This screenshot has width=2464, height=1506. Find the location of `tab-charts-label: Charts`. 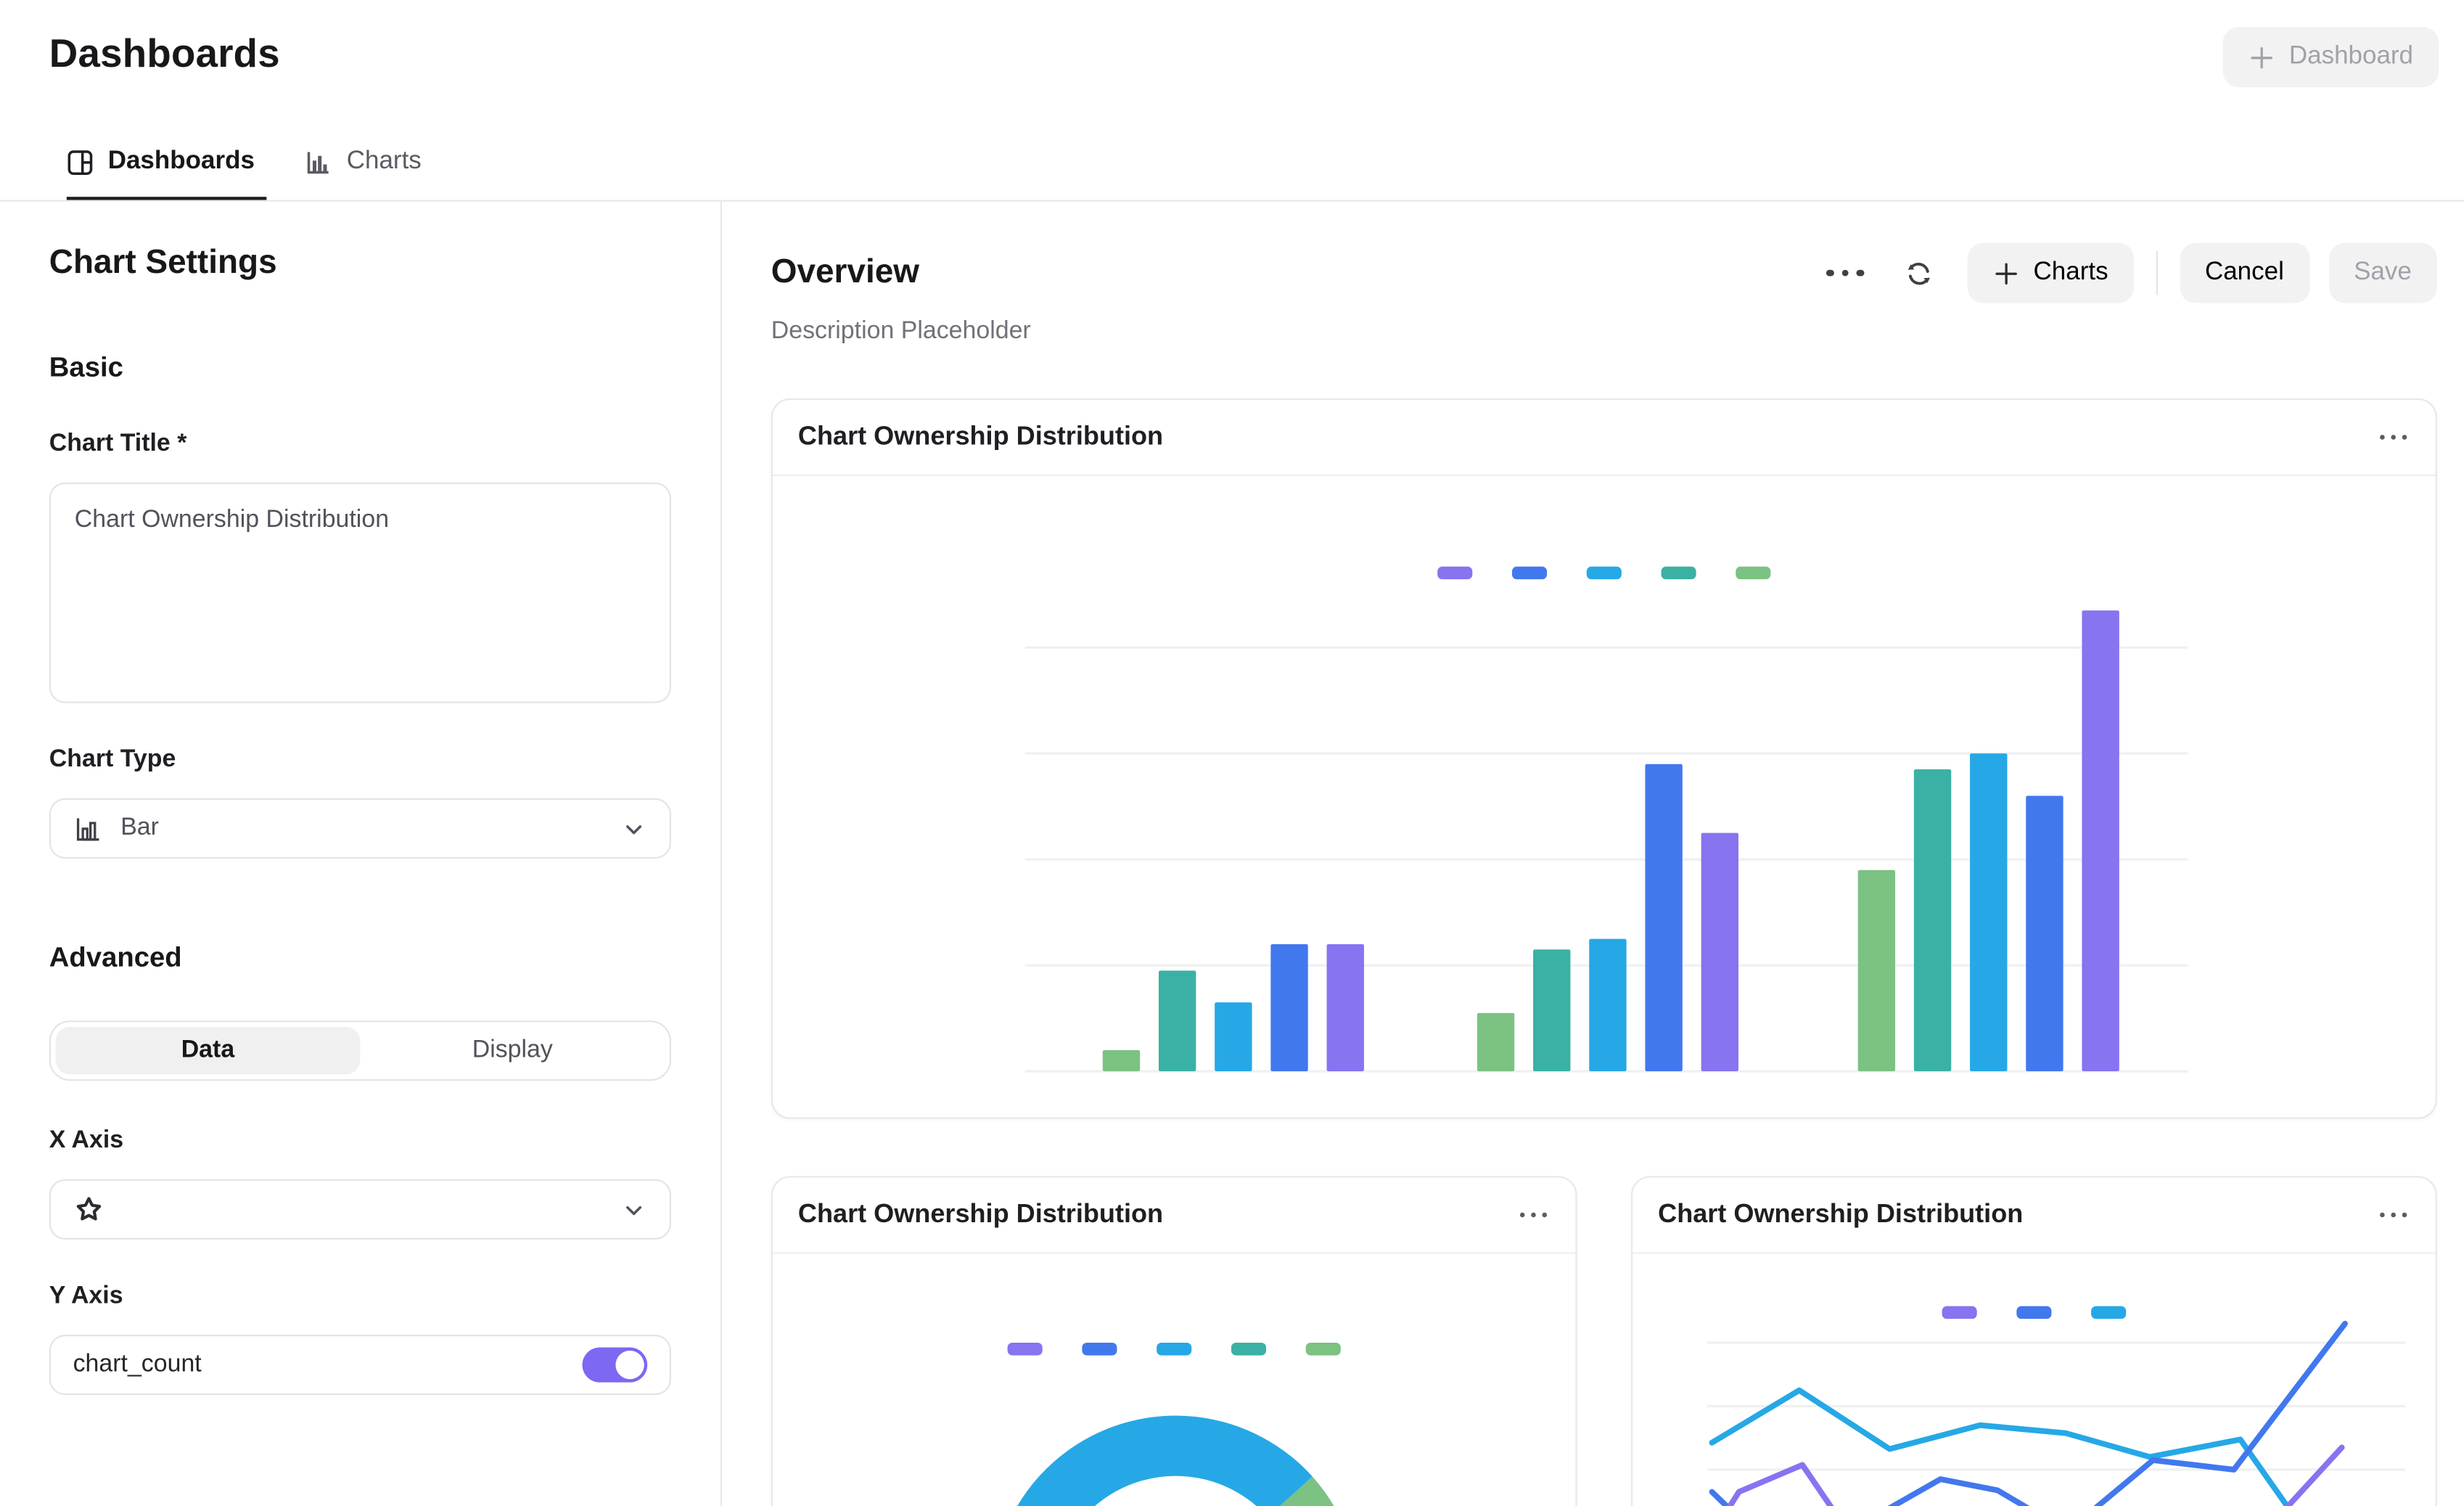

tab-charts-label: Charts is located at coordinates (384, 161).